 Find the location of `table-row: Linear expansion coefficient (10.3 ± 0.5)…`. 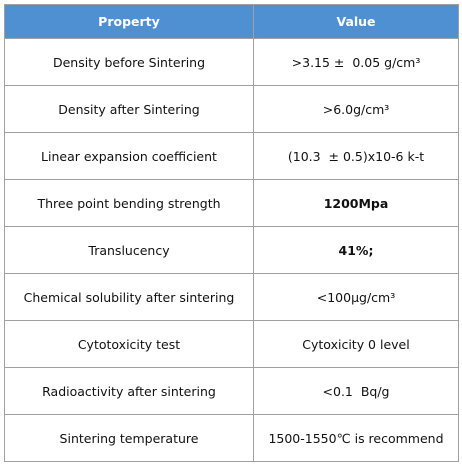

table-row: Linear expansion coefficient (10.3 ± 0.5)… is located at coordinates (231, 156).